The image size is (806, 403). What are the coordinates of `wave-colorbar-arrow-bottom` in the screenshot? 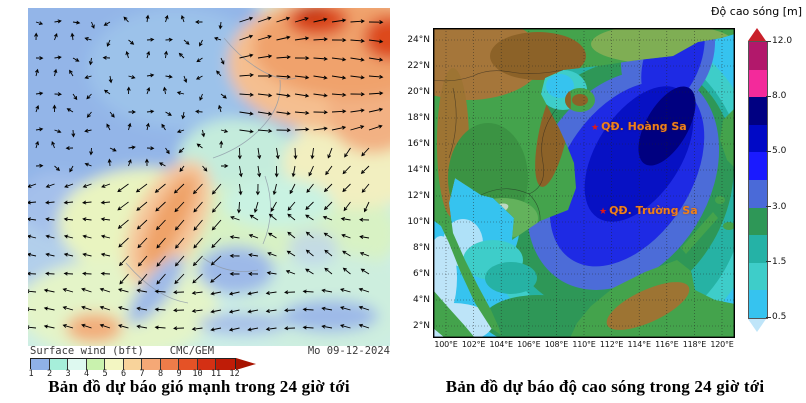 It's located at (757, 325).